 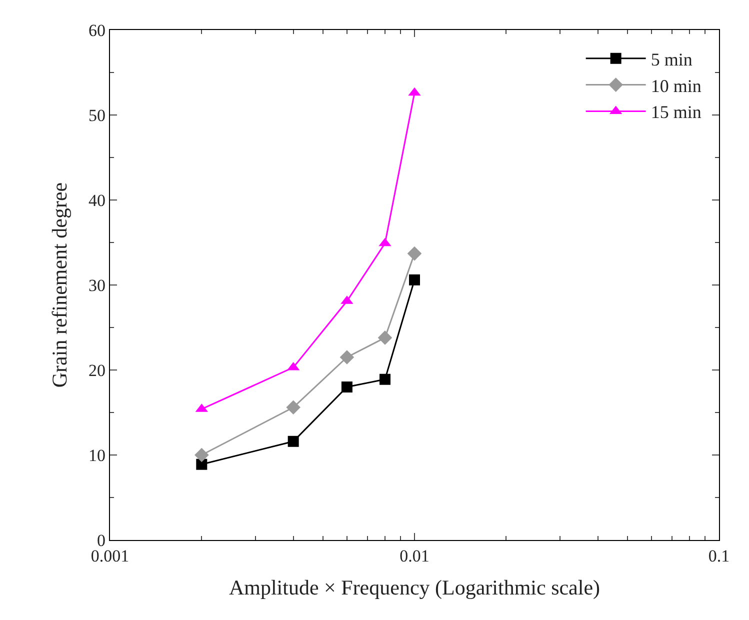 What do you see at coordinates (97, 30) in the screenshot?
I see `y-tick-label: 60` at bounding box center [97, 30].